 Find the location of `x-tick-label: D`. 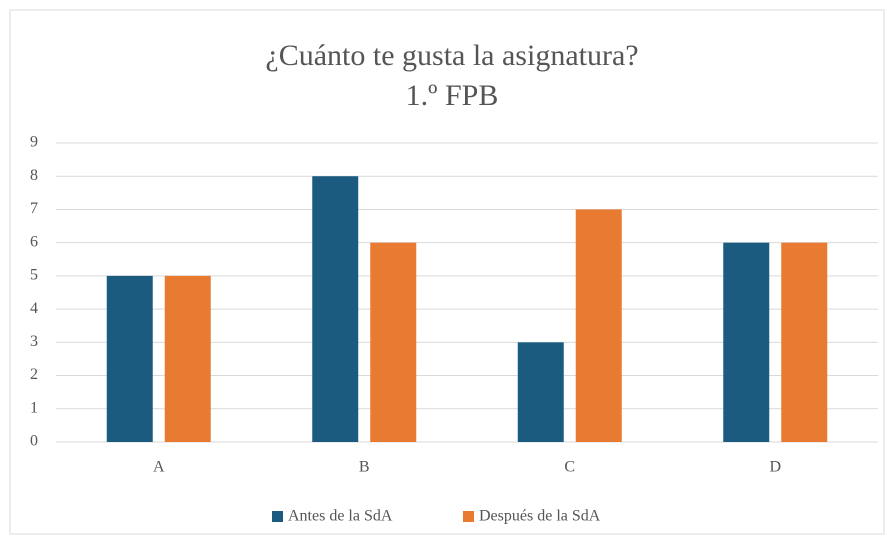

x-tick-label: D is located at coordinates (775, 467).